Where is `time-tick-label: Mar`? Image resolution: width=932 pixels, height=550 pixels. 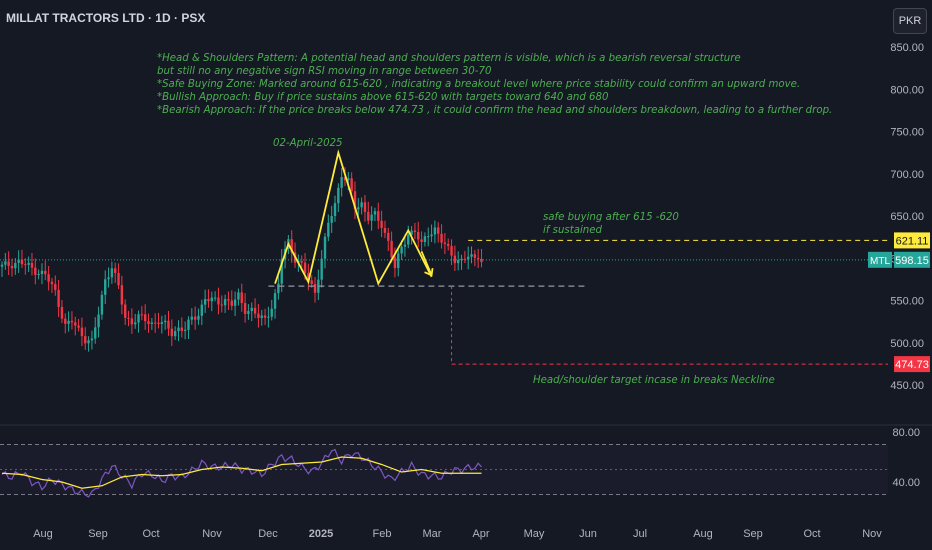 time-tick-label: Mar is located at coordinates (432, 534).